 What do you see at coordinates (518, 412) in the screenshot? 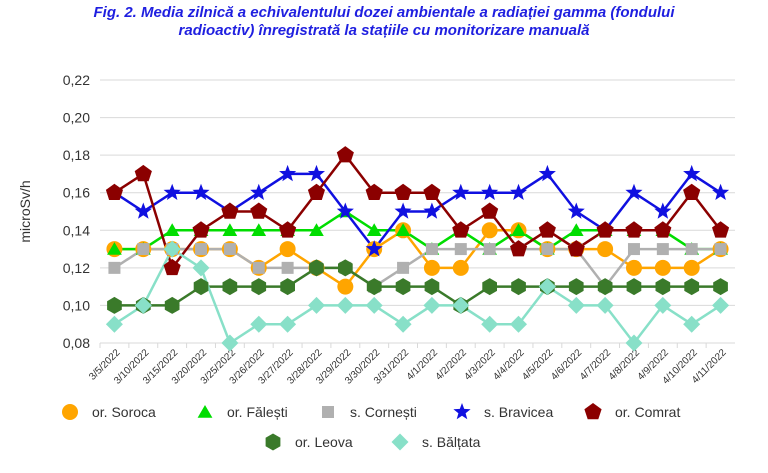
I see `legend-label: s. Bravicea` at bounding box center [518, 412].